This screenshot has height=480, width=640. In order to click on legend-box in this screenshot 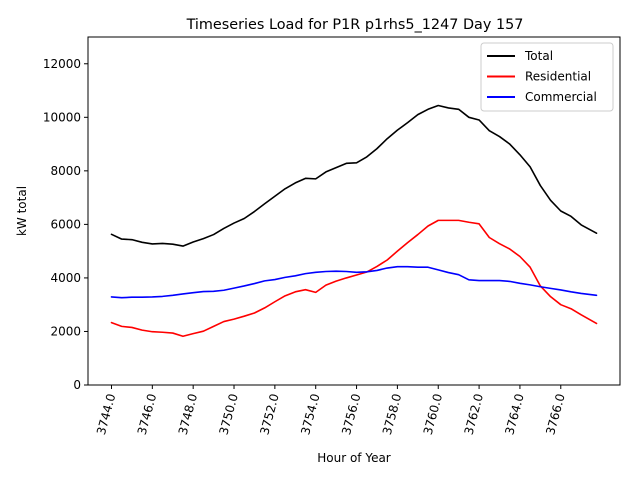, I will do `click(547, 77)`.